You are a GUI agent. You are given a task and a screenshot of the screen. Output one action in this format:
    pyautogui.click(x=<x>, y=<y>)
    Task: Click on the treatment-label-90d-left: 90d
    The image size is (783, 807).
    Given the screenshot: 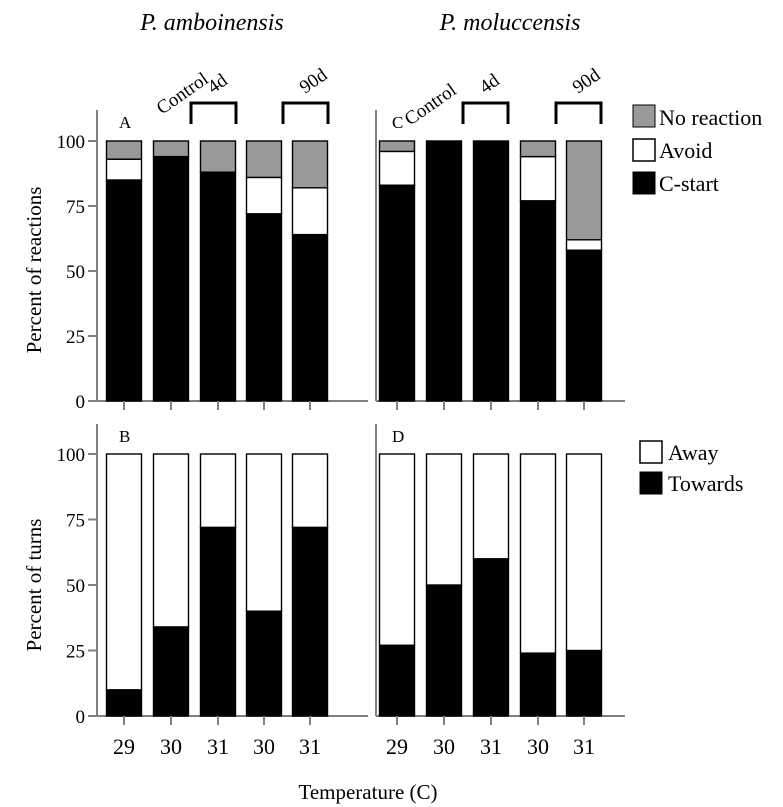 What is the action you would take?
    pyautogui.click(x=314, y=81)
    